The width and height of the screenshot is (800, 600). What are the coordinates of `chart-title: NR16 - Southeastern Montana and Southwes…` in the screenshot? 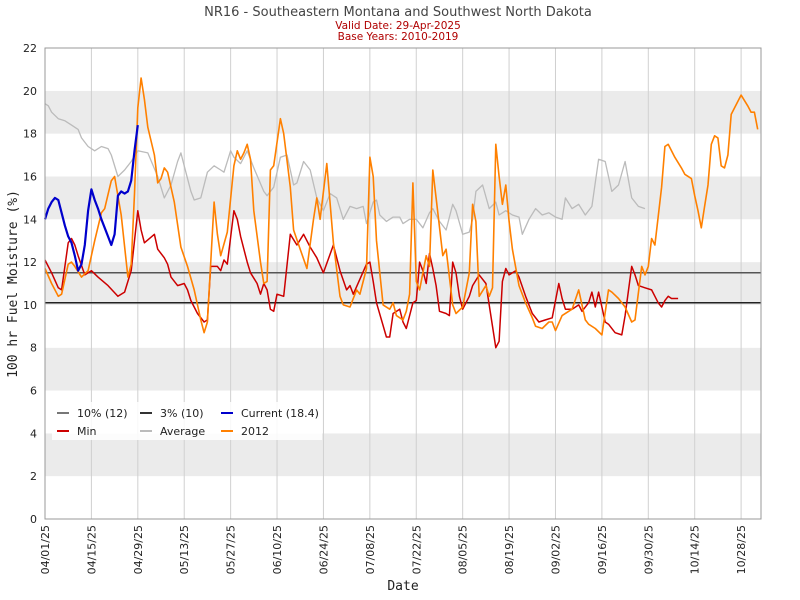 It's located at (398, 12).